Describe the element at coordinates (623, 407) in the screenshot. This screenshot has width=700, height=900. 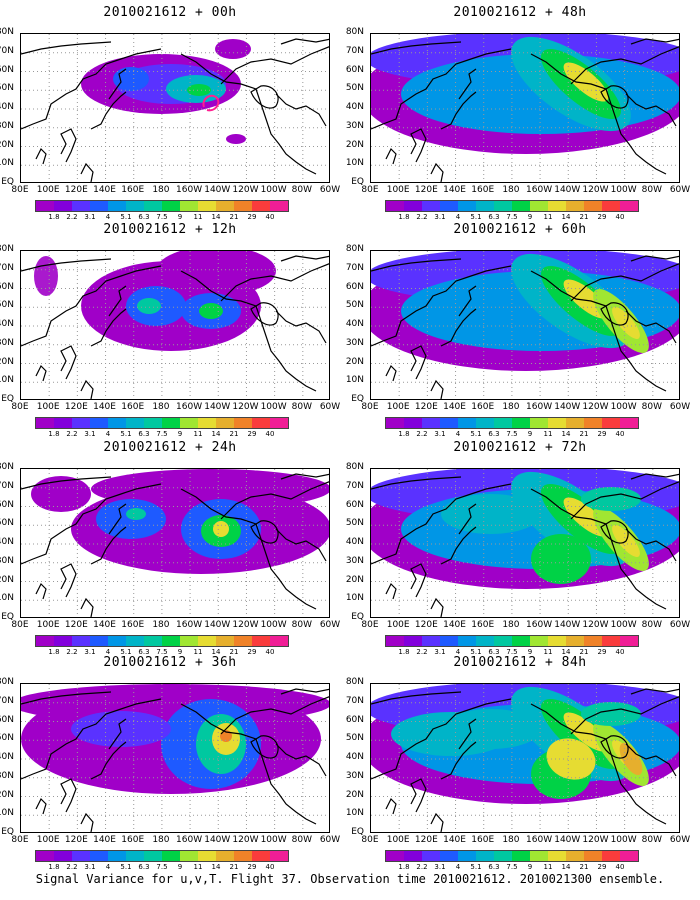
I see `longitude-label: 100W` at that location.